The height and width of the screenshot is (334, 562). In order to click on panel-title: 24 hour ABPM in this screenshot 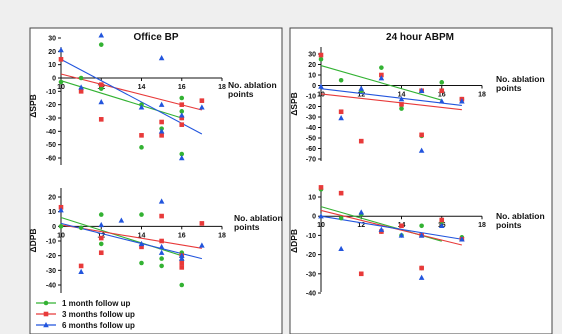, I will do `click(420, 37)`.